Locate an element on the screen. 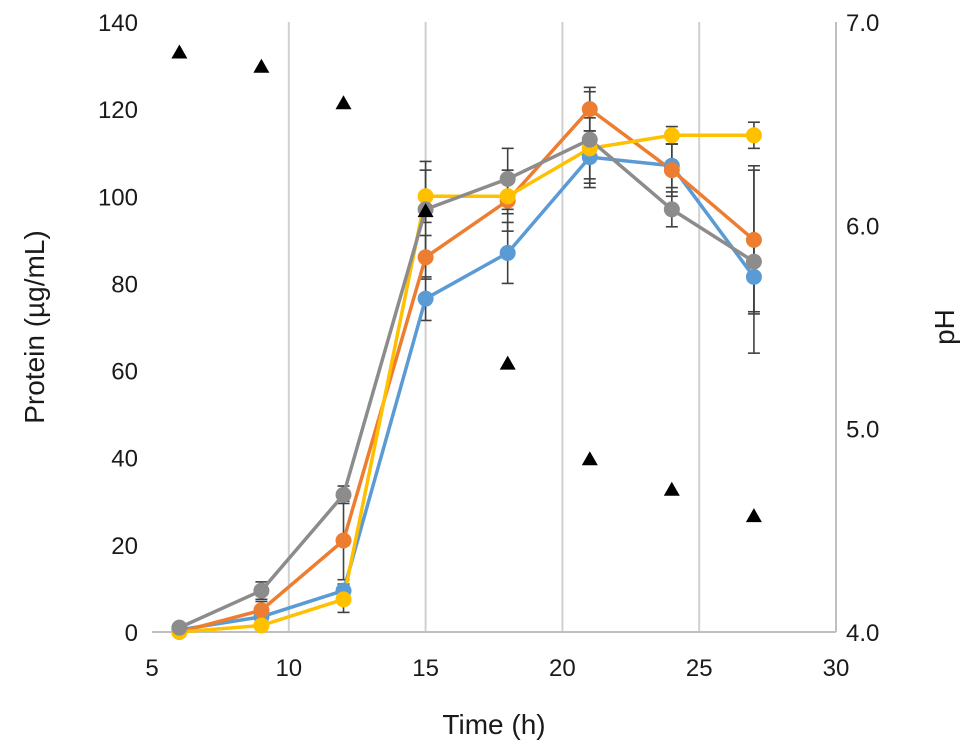 Image resolution: width=974 pixels, height=751 pixels. x-tick-label-25: 25 is located at coordinates (699, 668).